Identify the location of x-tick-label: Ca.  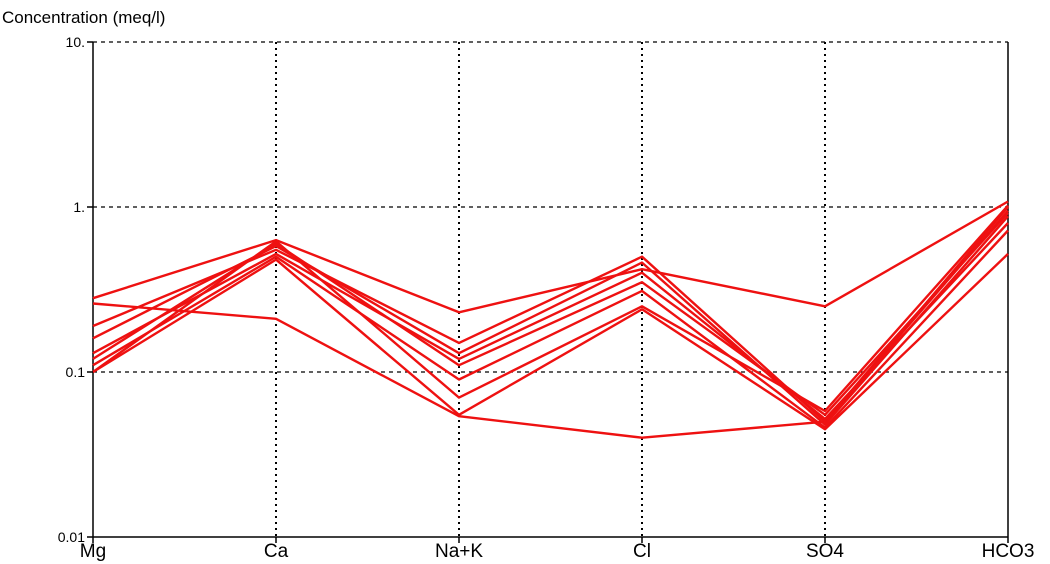
(276, 551).